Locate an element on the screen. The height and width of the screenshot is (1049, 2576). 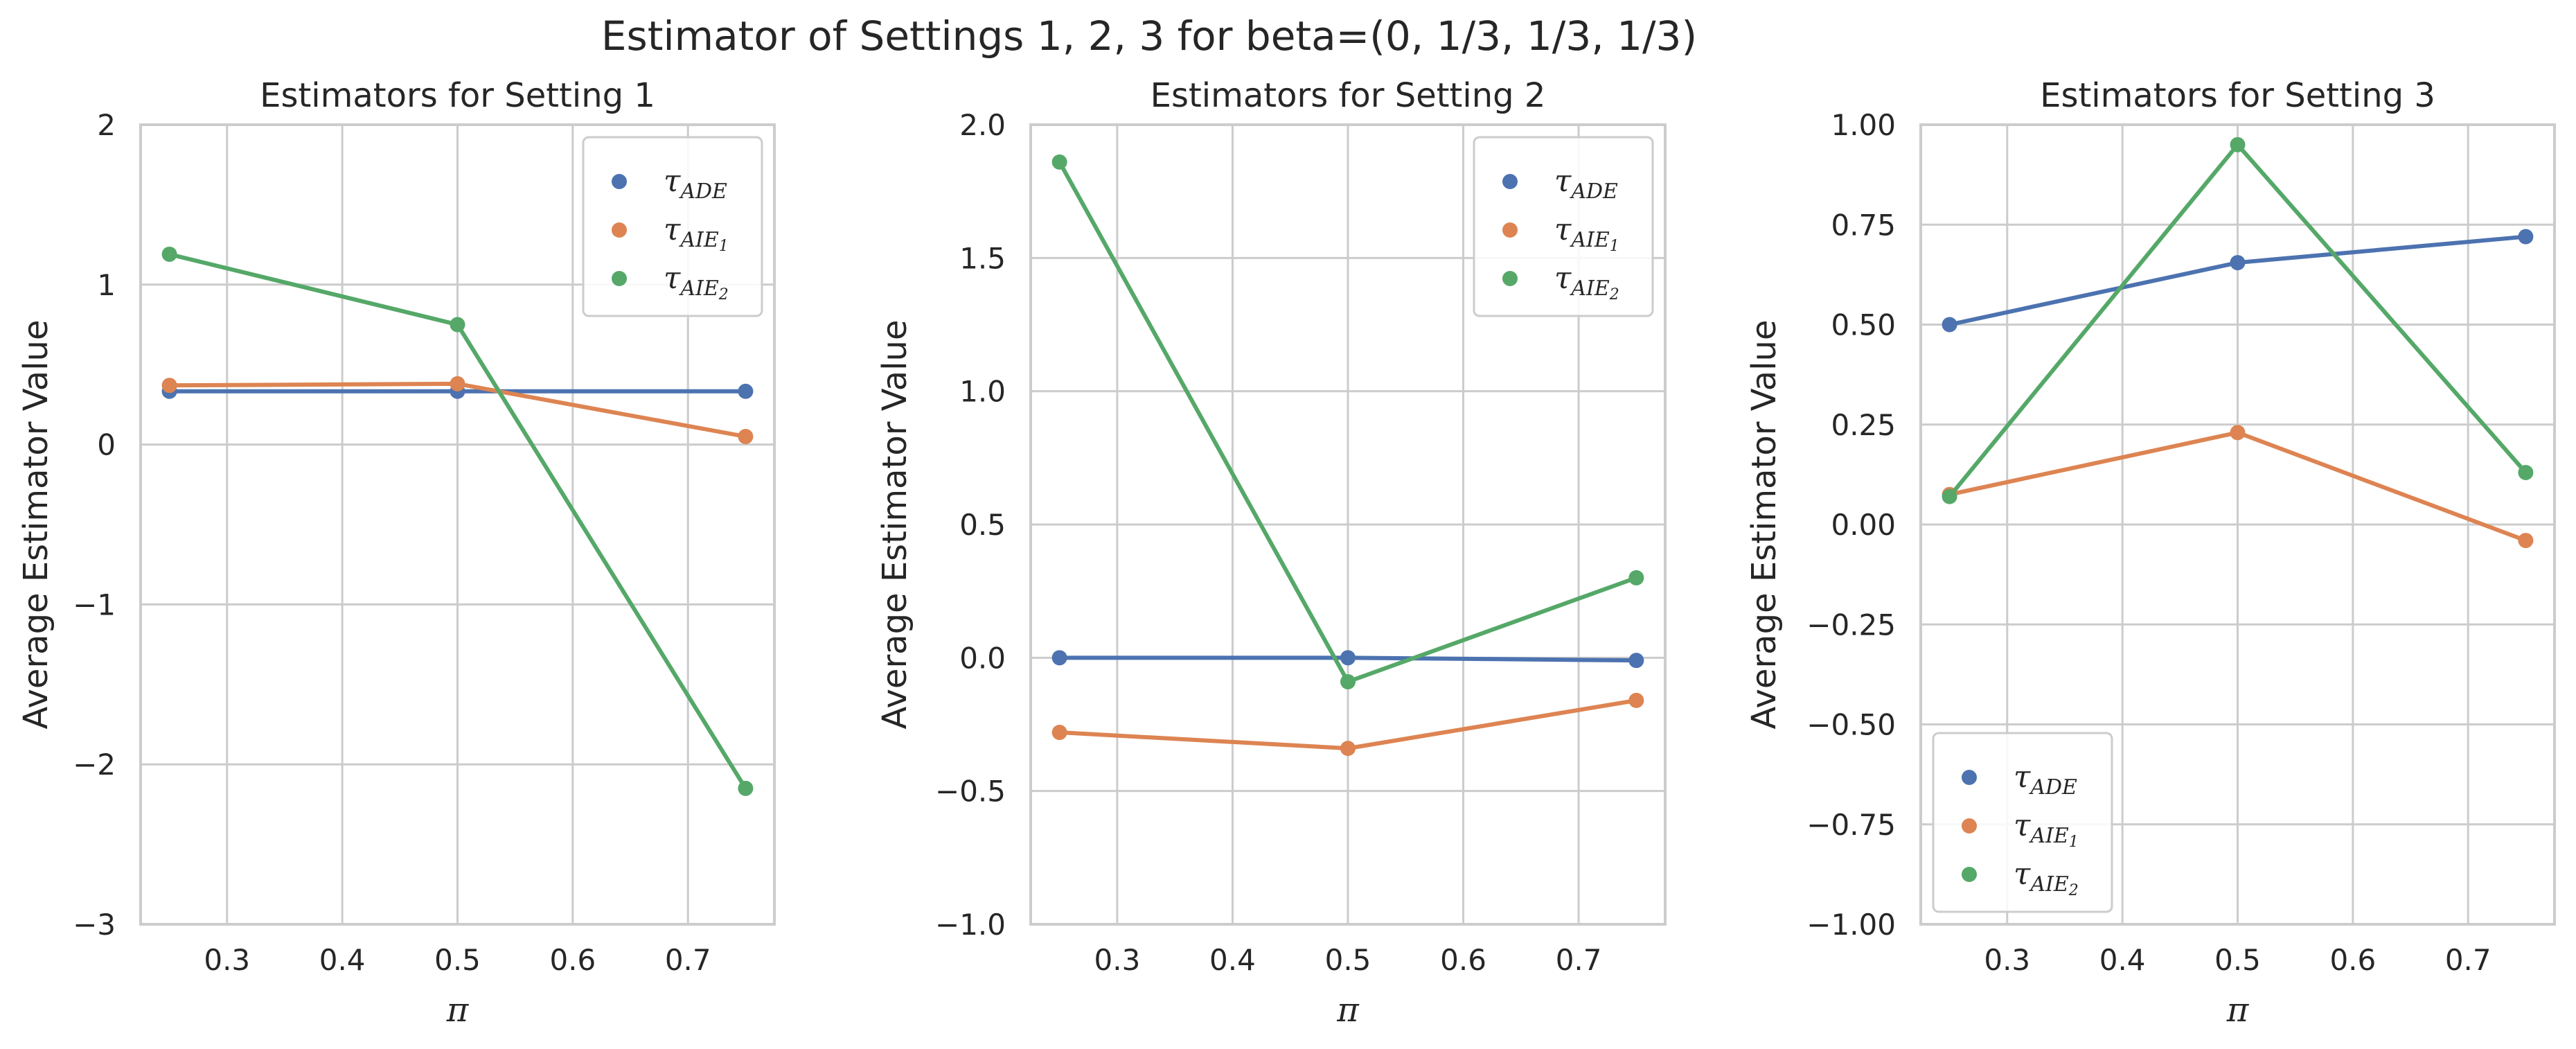
y-tick-label: −2 is located at coordinates (94, 765).